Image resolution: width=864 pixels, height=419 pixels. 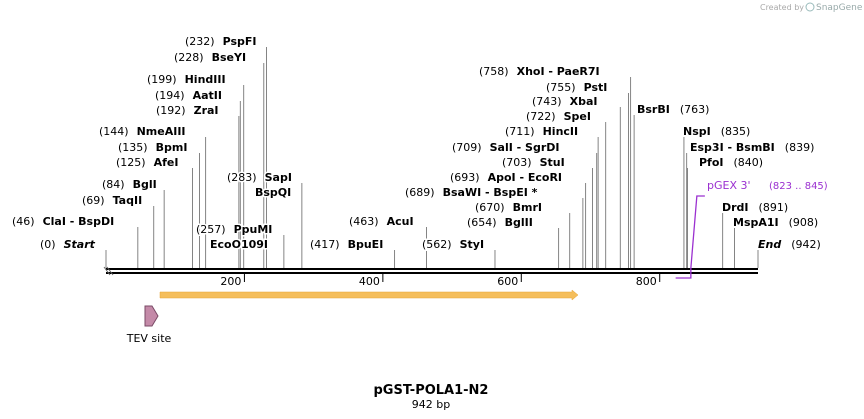 I want to click on enzyme-name: BglII, so click(x=519, y=222).